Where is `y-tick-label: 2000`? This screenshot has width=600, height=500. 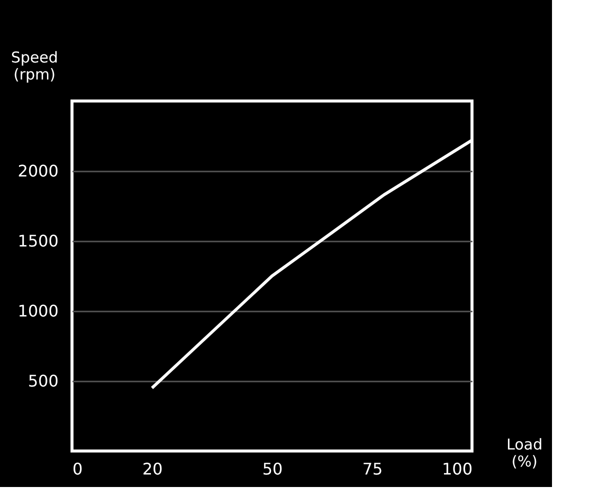
y-tick-label: 2000 is located at coordinates (38, 171).